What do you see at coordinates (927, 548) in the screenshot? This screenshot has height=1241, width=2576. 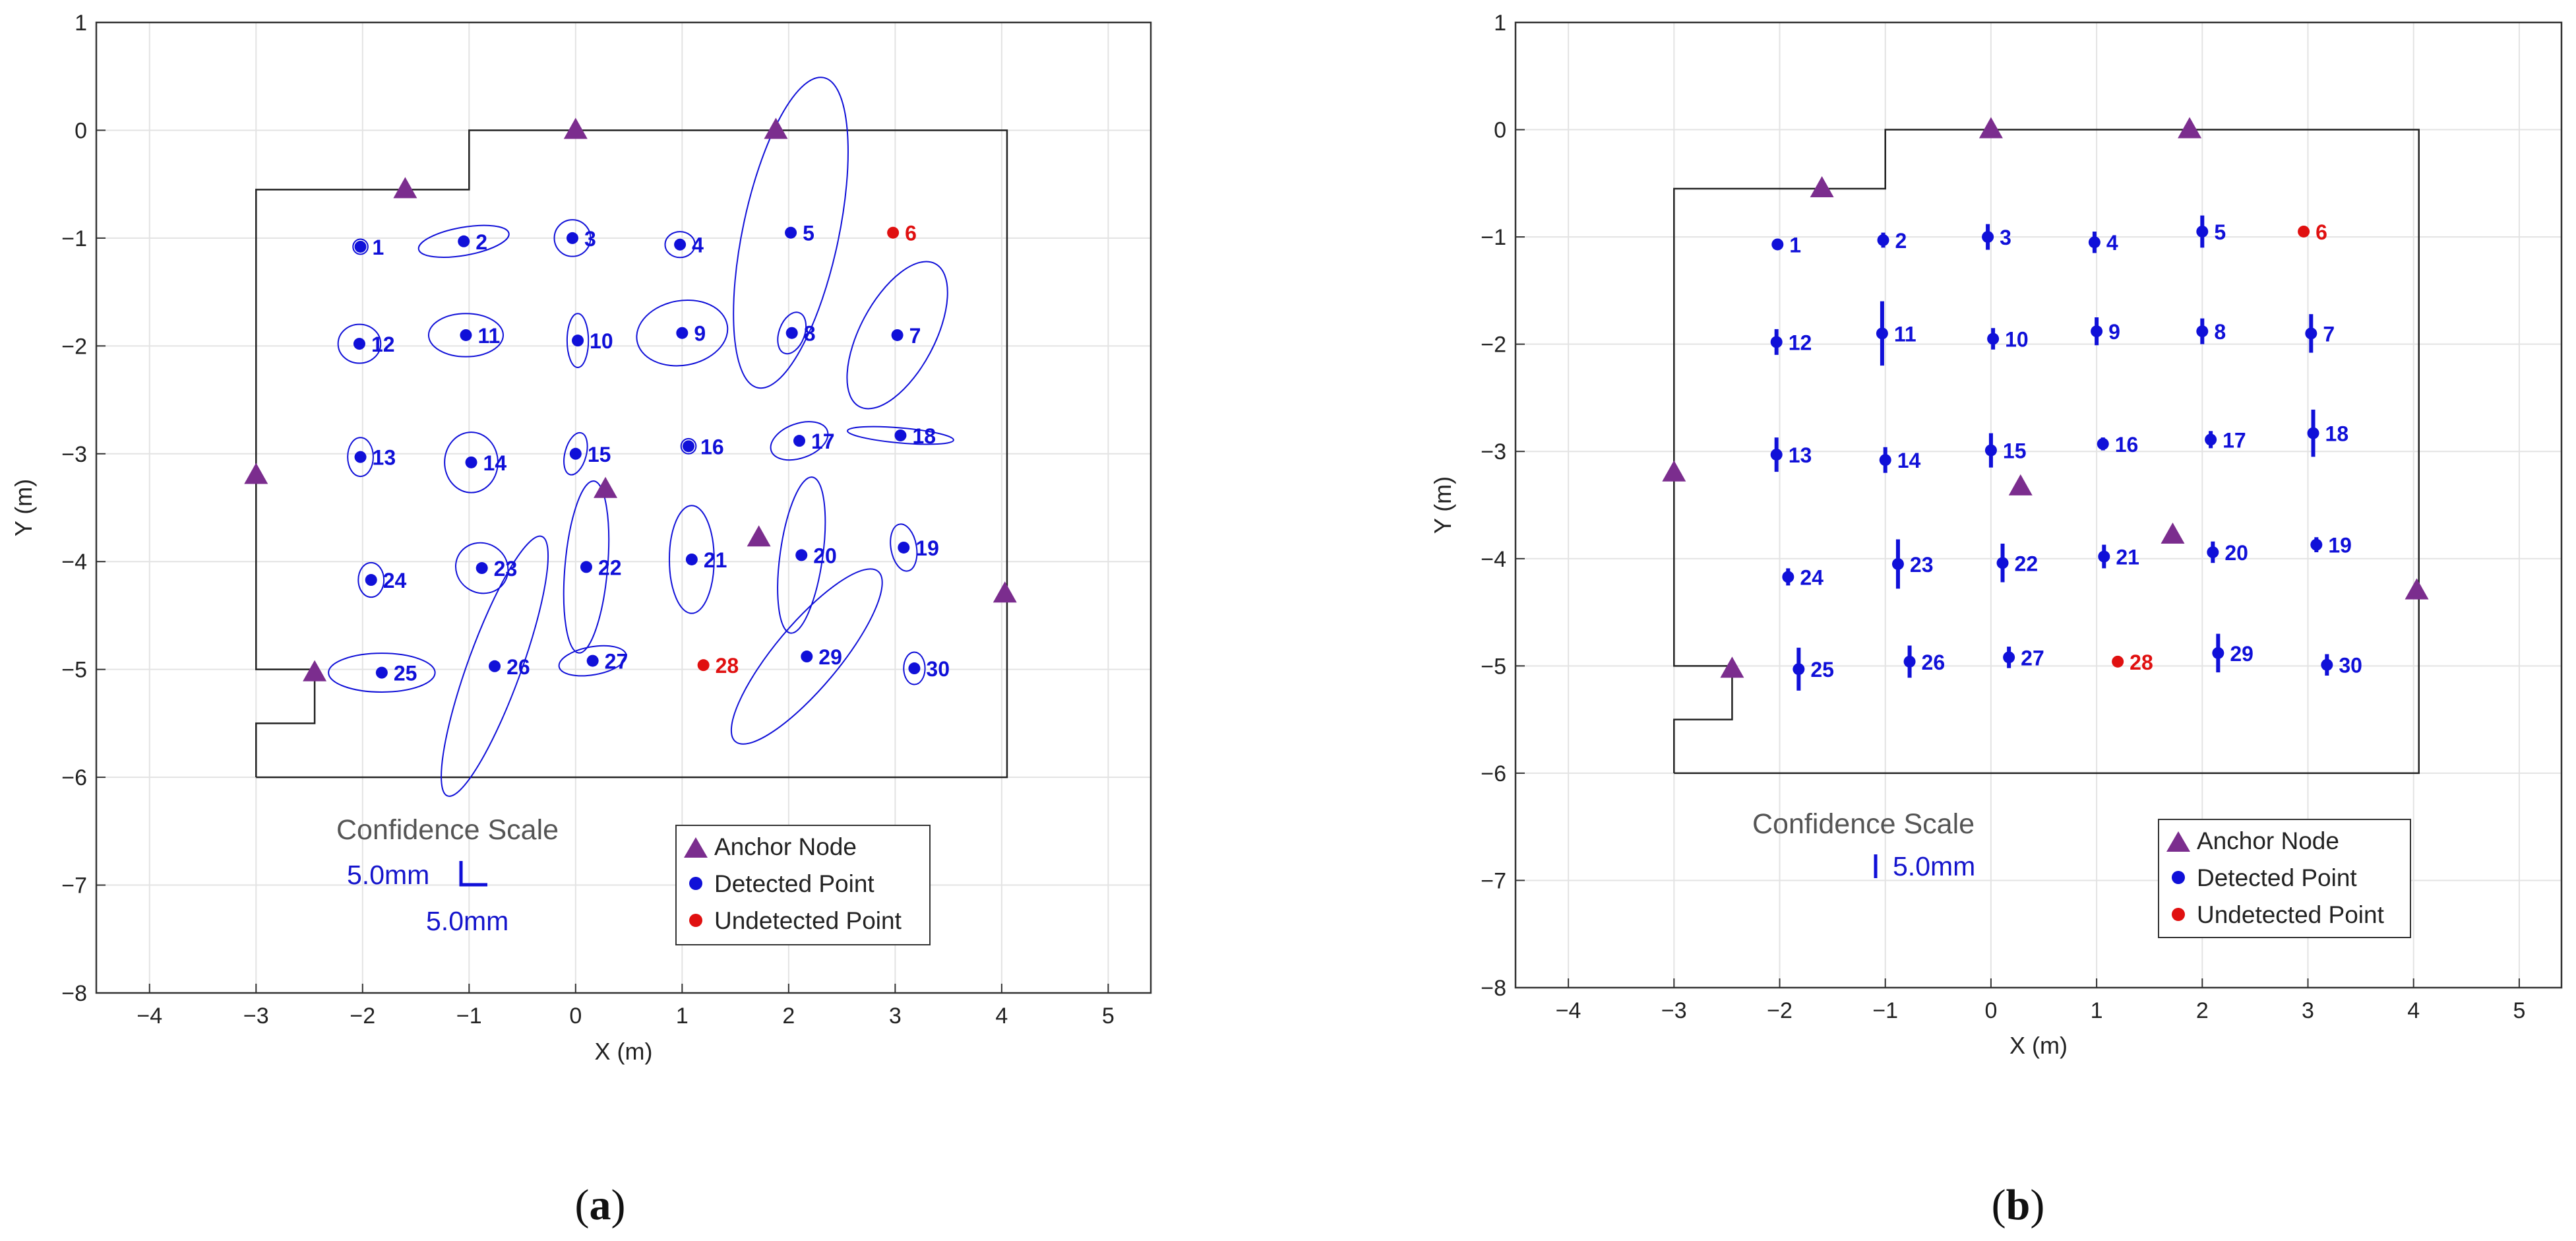 I see `point-label: 19` at bounding box center [927, 548].